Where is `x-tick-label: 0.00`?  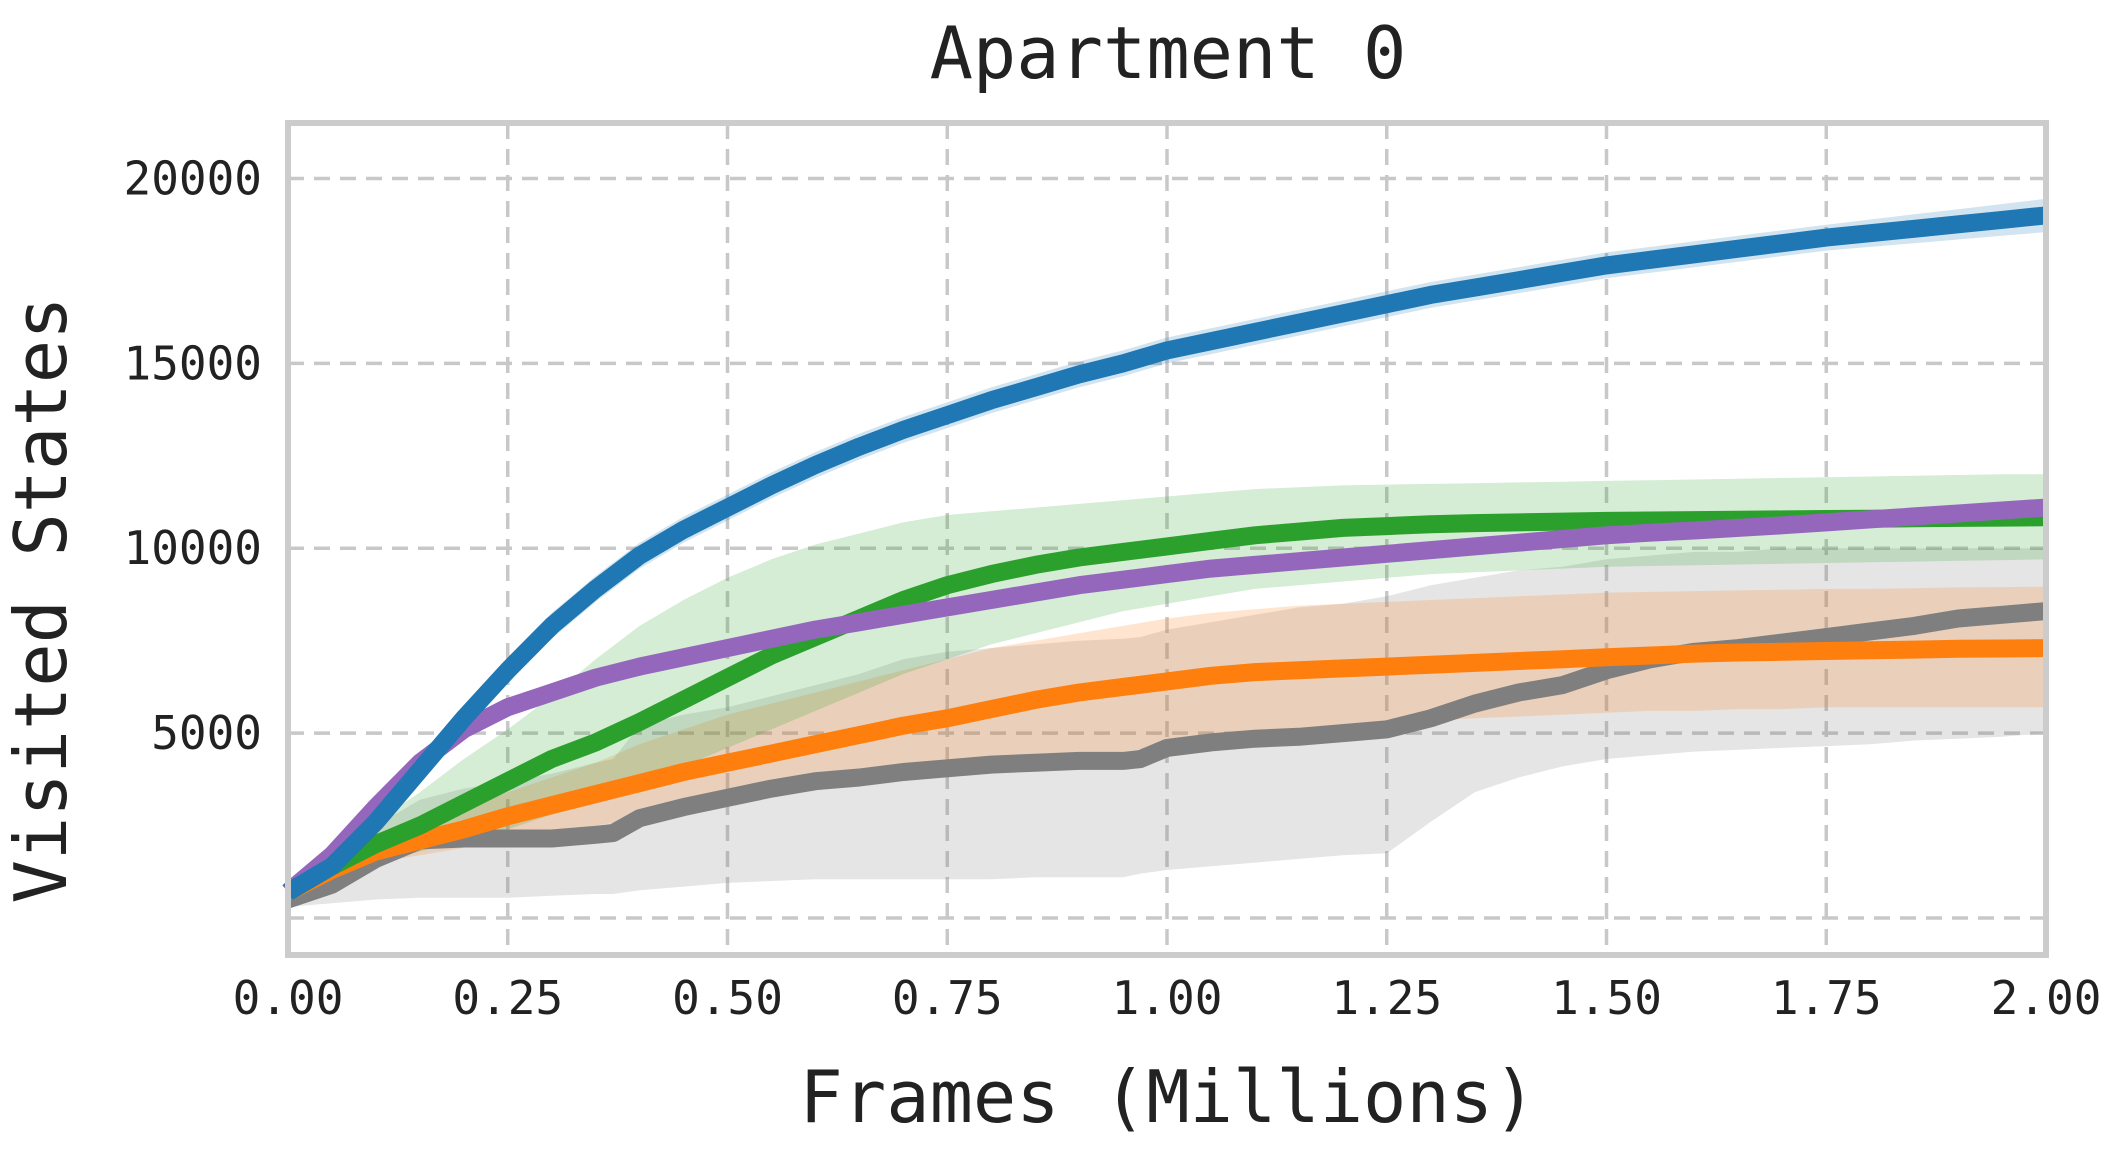 x-tick-label: 0.00 is located at coordinates (288, 998).